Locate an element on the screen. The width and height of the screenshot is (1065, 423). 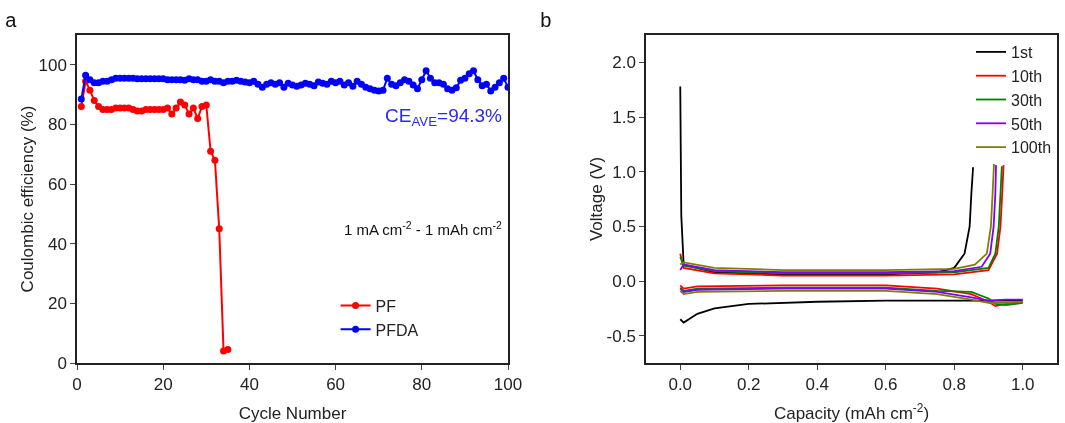
annotation: CE$_{AVE}$=94.3% is located at coordinates (444, 117).